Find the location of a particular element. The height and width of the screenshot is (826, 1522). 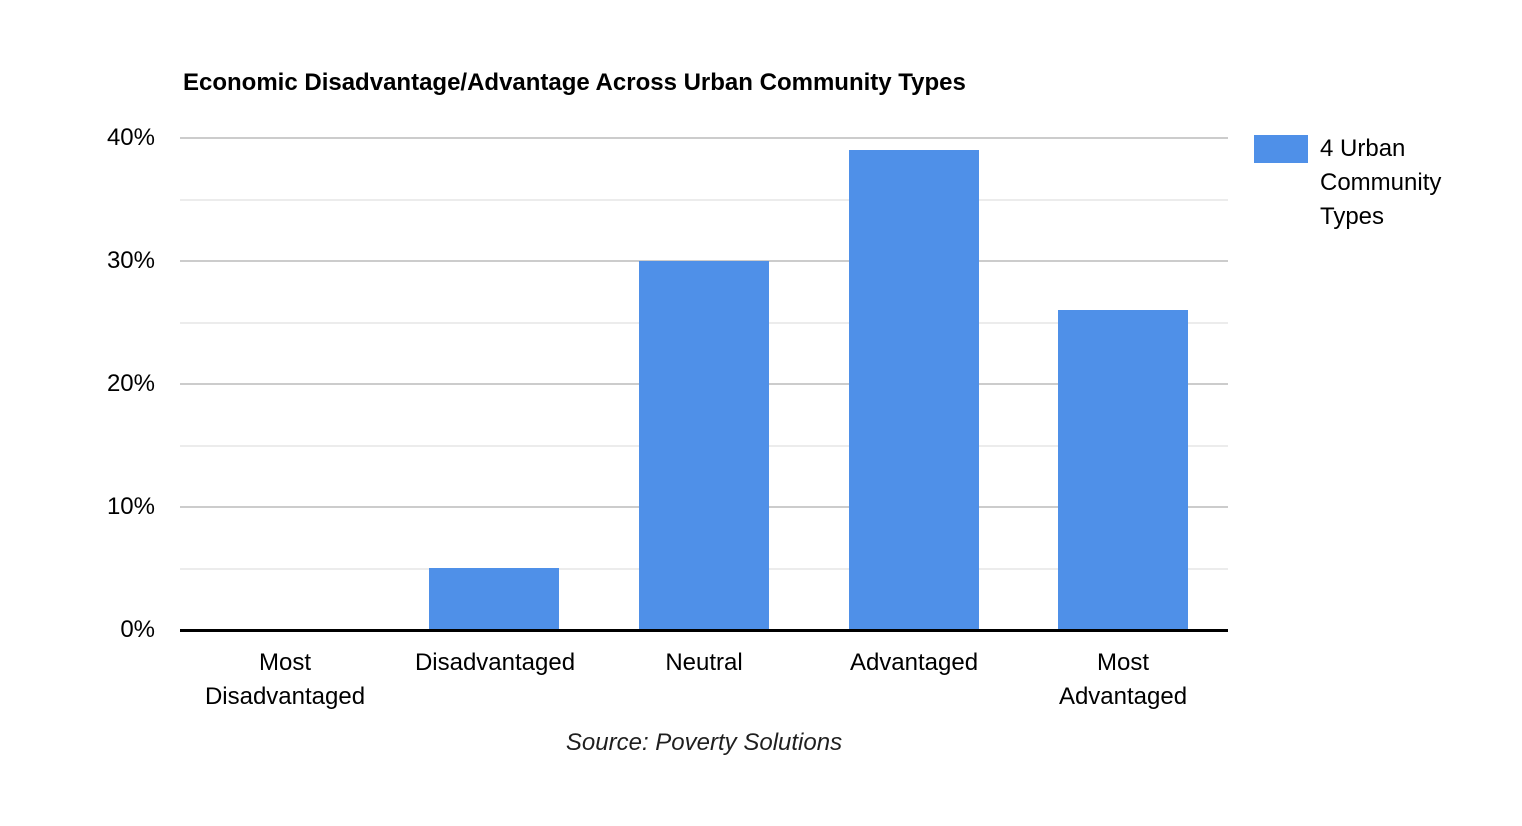

major-gridline is located at coordinates (704, 138).